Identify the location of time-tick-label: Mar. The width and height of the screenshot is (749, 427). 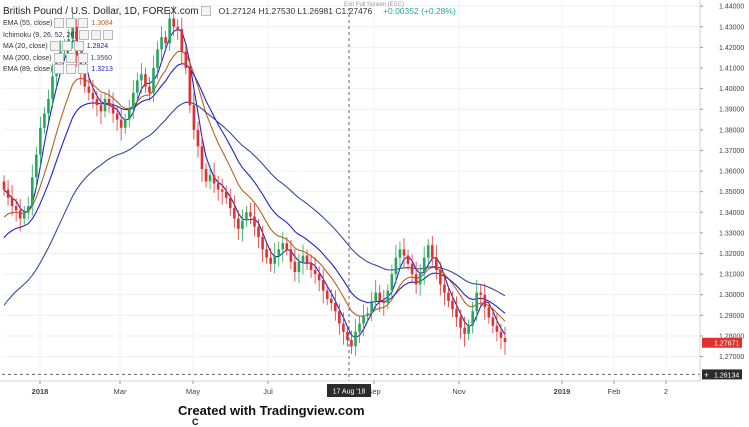
(120, 391).